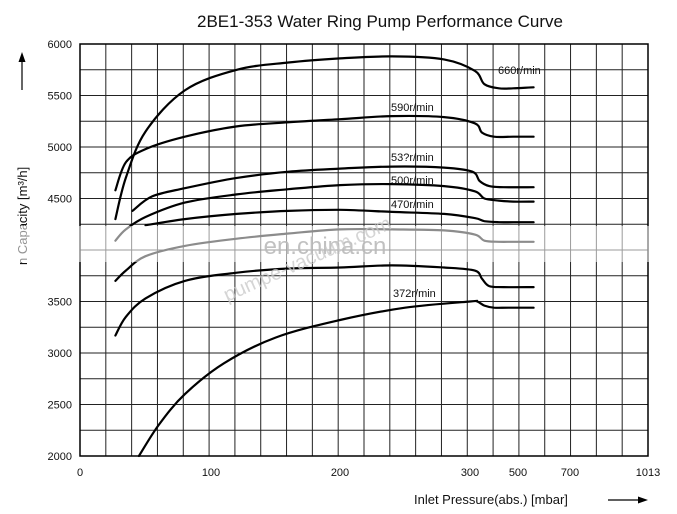  I want to click on curve-label: 53?r/min, so click(412, 158).